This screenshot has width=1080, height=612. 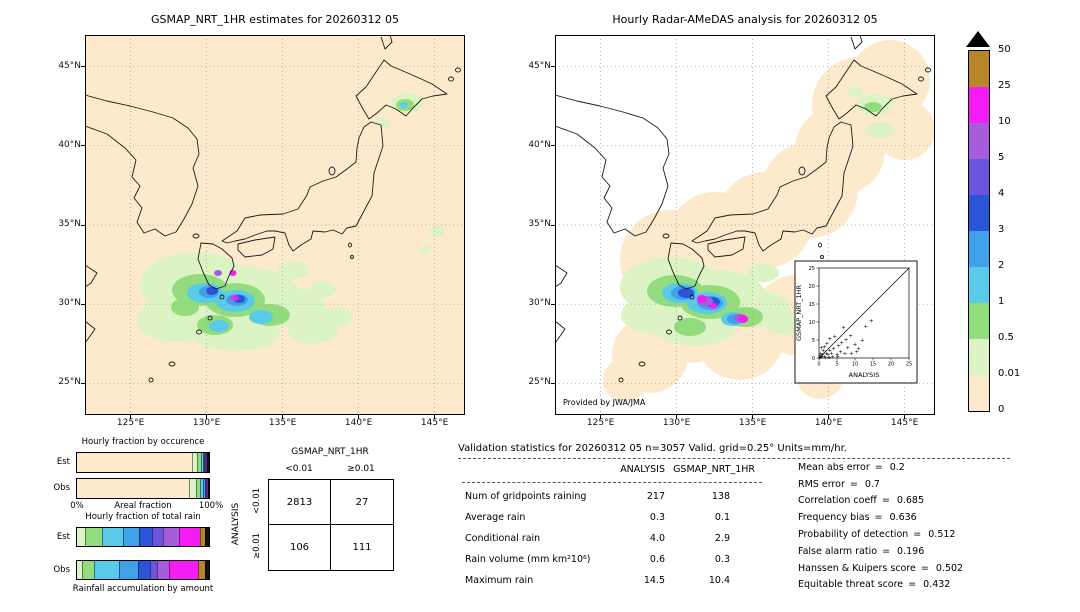 I want to click on metric-label: False alarm ratio, so click(x=838, y=551).